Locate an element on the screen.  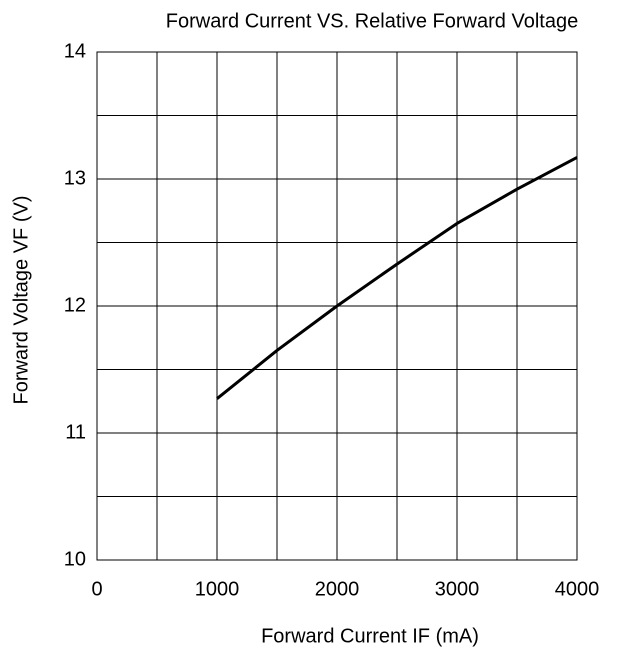
y-tick-label: 13 is located at coordinates (75, 178).